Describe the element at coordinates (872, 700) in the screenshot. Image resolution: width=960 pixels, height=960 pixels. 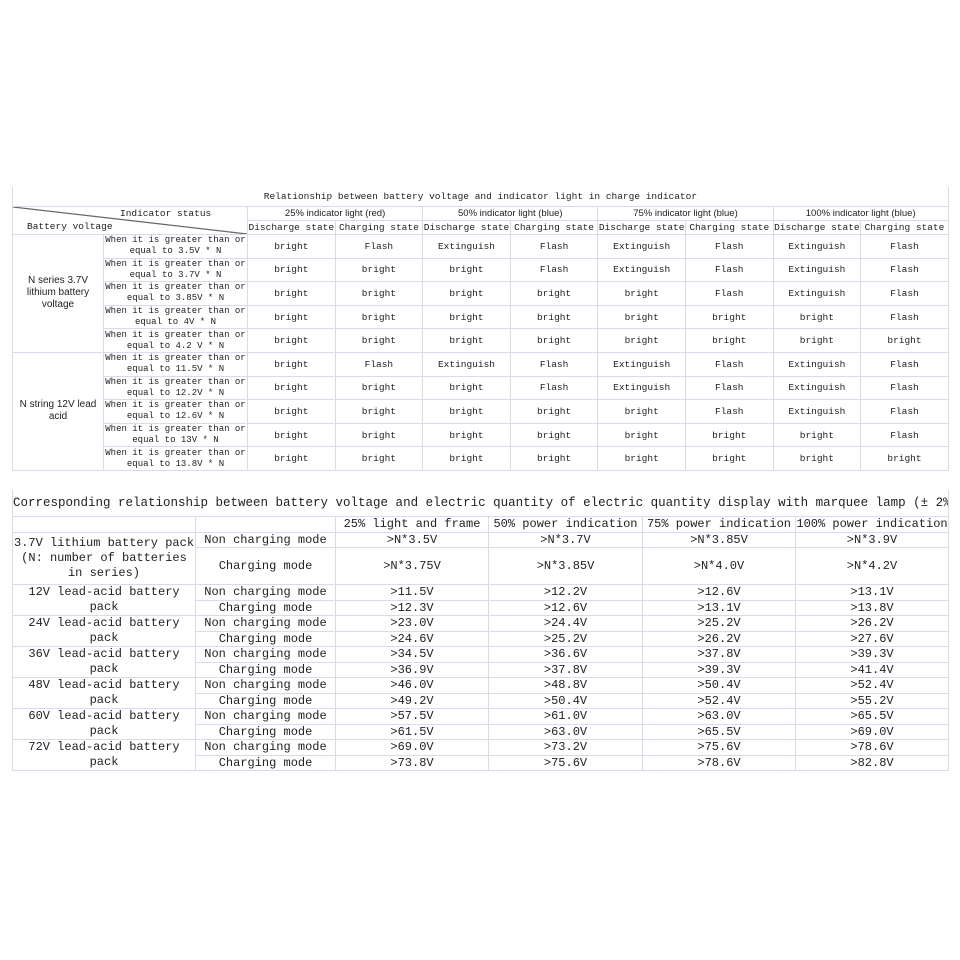
I see `voltage-threshold: >55.2V` at that location.